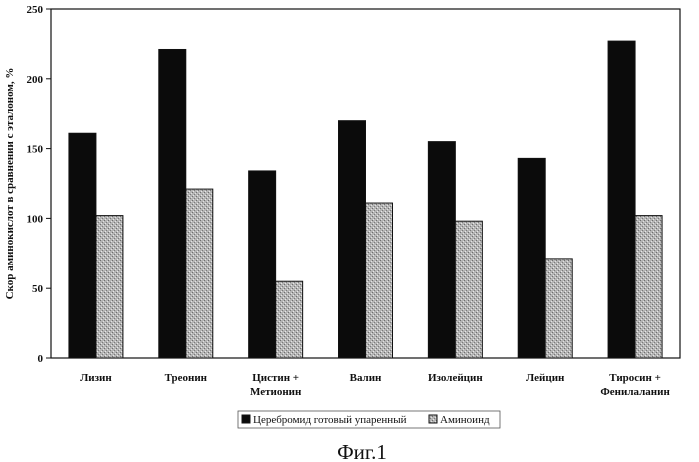 This screenshot has height=462, width=699. I want to click on y-tick-label: 150, so click(35, 150).